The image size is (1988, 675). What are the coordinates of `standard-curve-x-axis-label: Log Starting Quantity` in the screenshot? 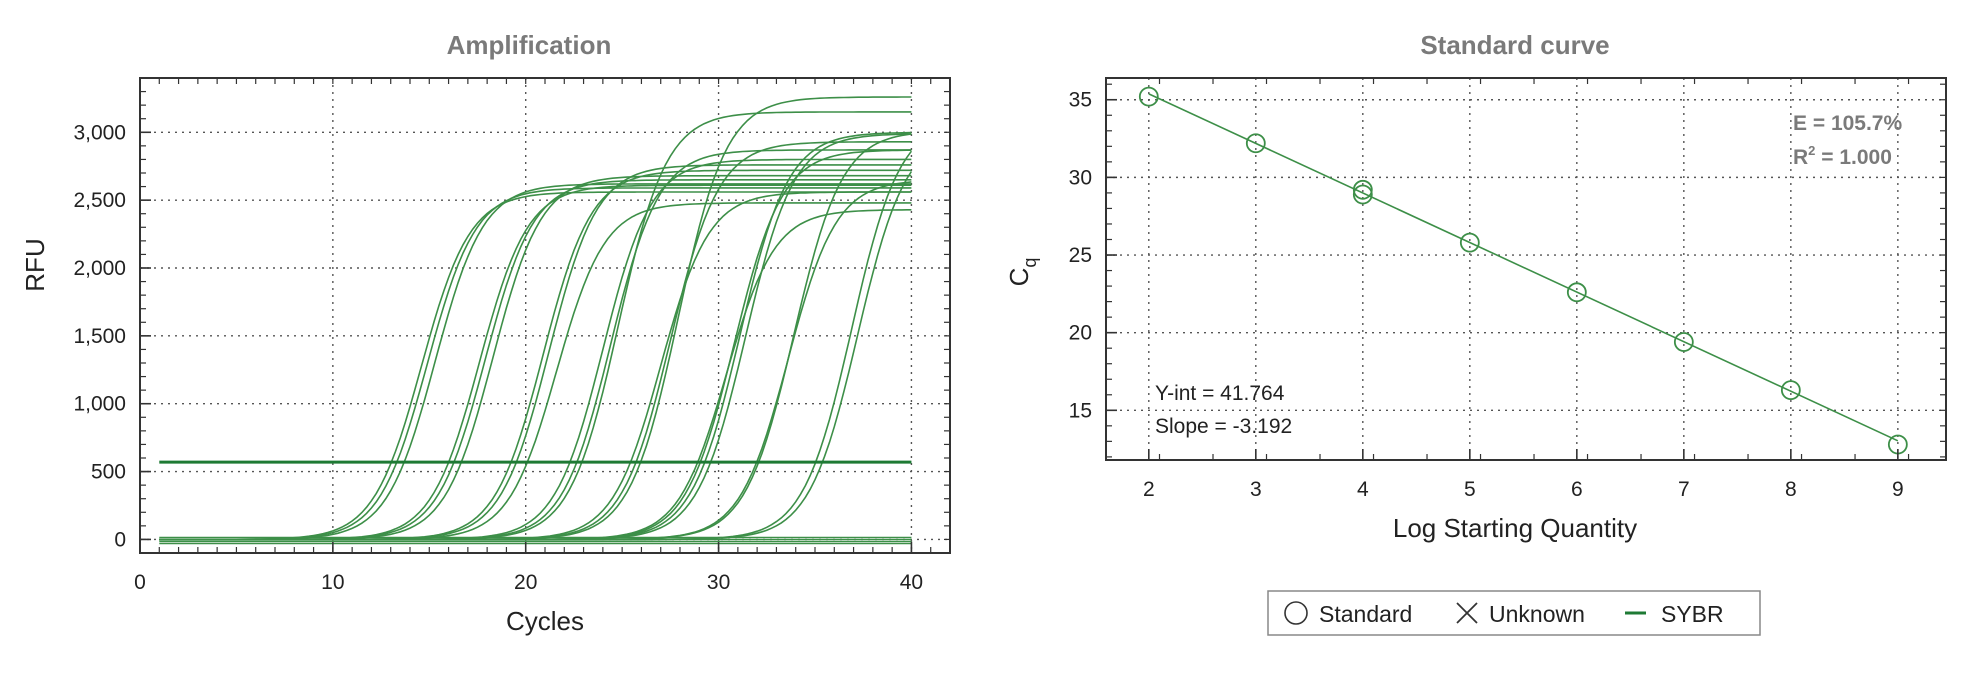 It's located at (1515, 528).